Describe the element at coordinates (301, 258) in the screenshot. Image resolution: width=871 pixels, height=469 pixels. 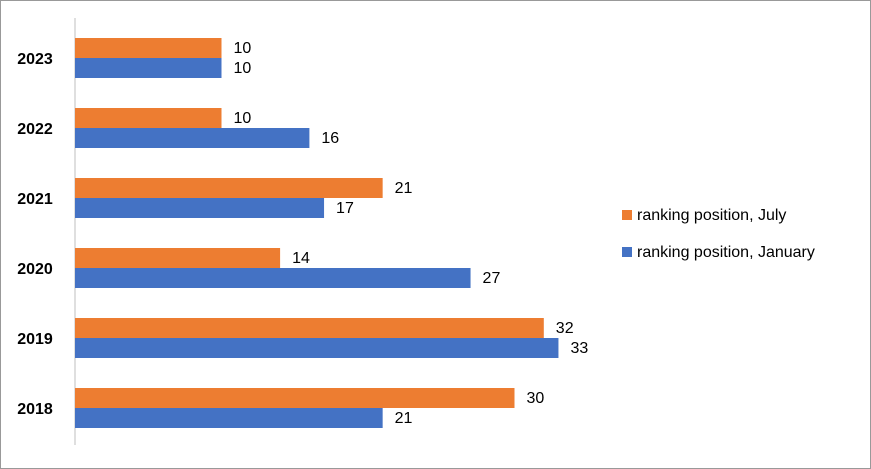
I see `data-label: 14` at that location.